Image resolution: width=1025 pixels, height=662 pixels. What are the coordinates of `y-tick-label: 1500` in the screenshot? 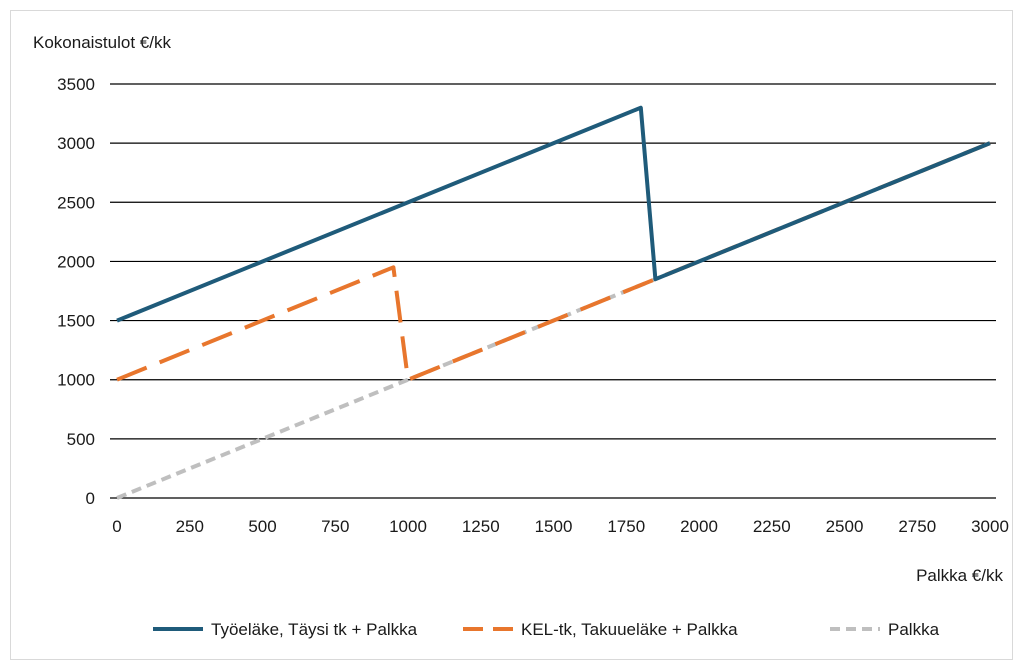 It's located at (76, 321).